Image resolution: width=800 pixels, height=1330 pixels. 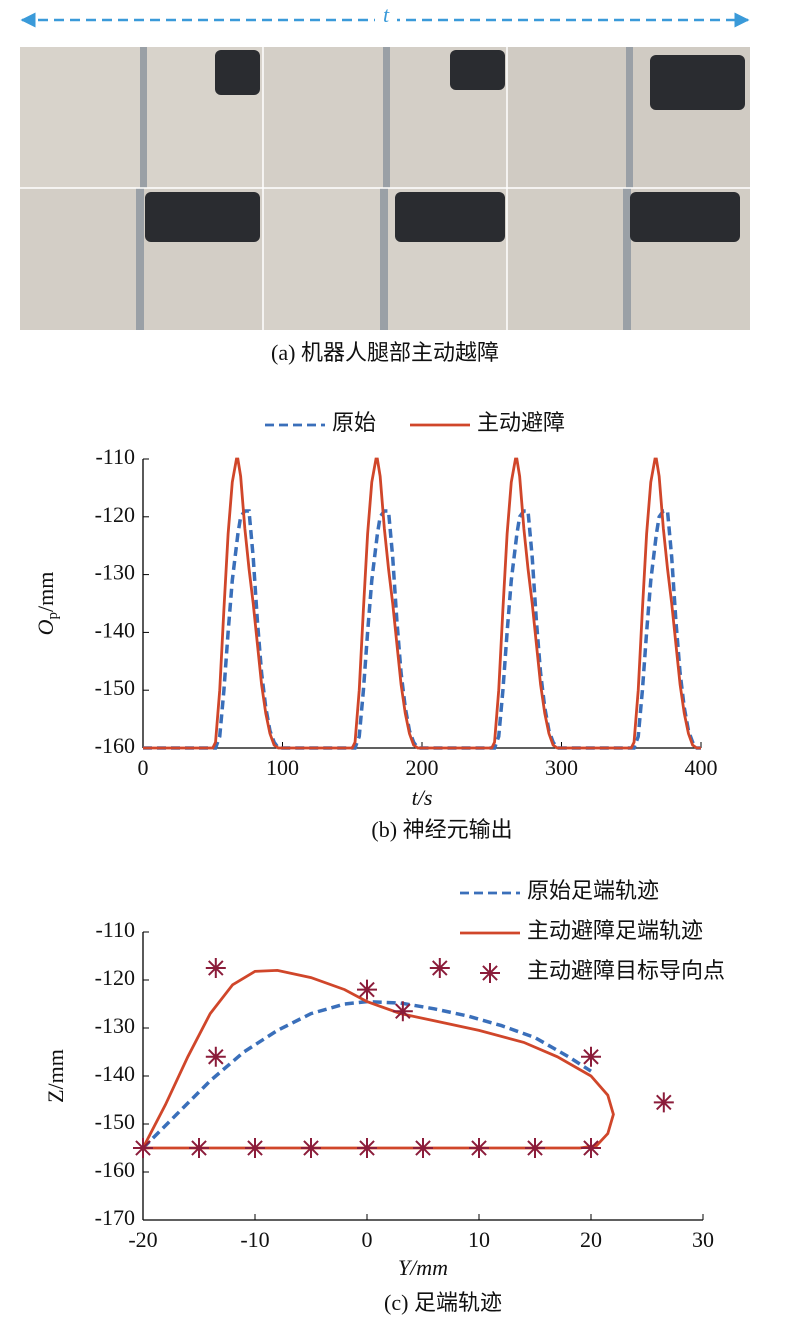 I want to click on caption: (a) 机器人腿部主动越障, so click(x=385, y=352).